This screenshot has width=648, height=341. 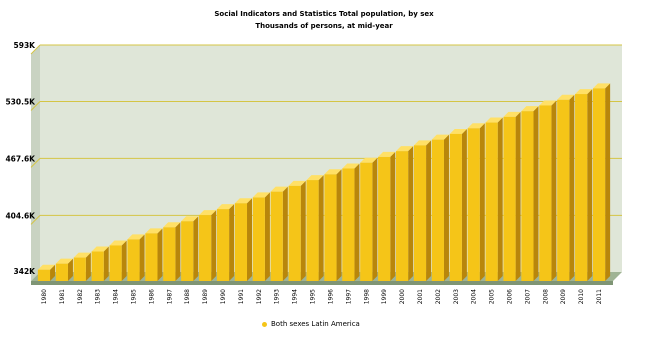 What do you see at coordinates (277, 296) in the screenshot?
I see `x-tick-label: 1993` at bounding box center [277, 296].